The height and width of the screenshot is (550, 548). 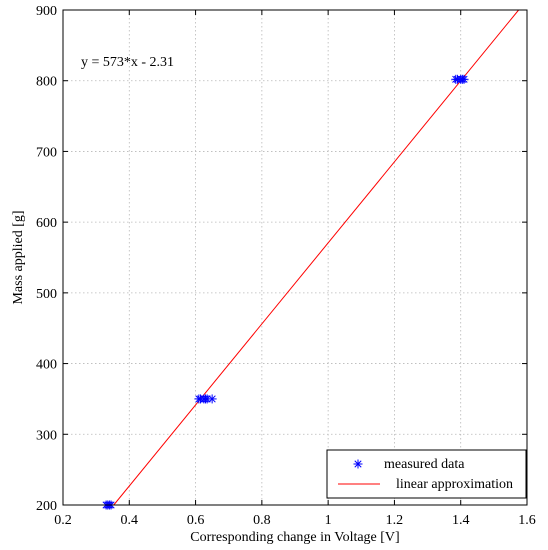 What do you see at coordinates (46, 506) in the screenshot?
I see `y-tick-label: 200` at bounding box center [46, 506].